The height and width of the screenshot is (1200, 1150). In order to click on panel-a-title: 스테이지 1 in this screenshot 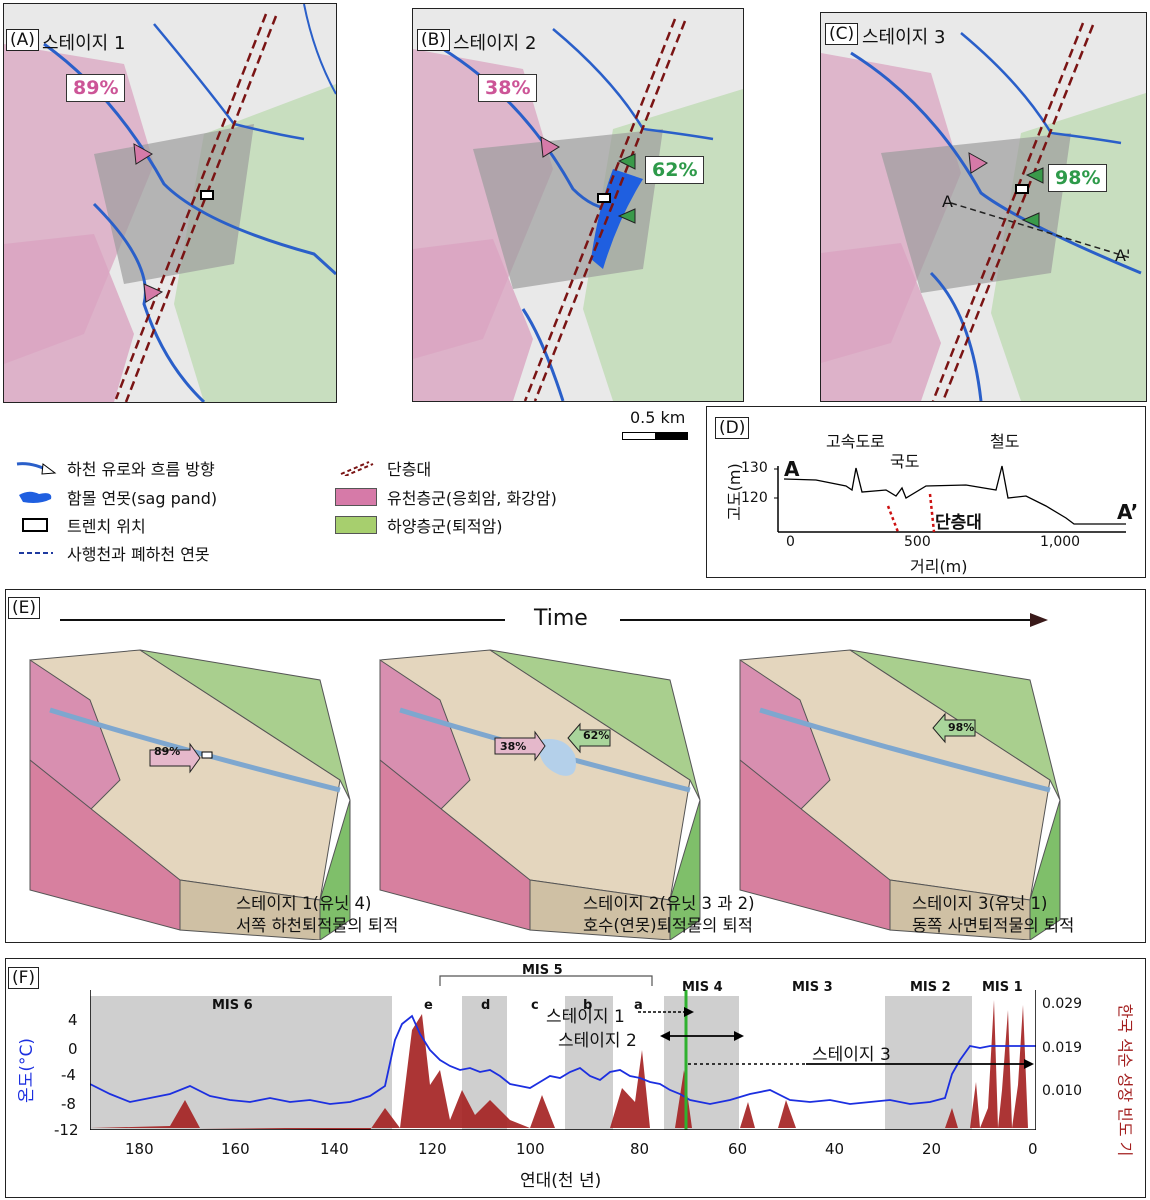, I will do `click(84, 43)`.